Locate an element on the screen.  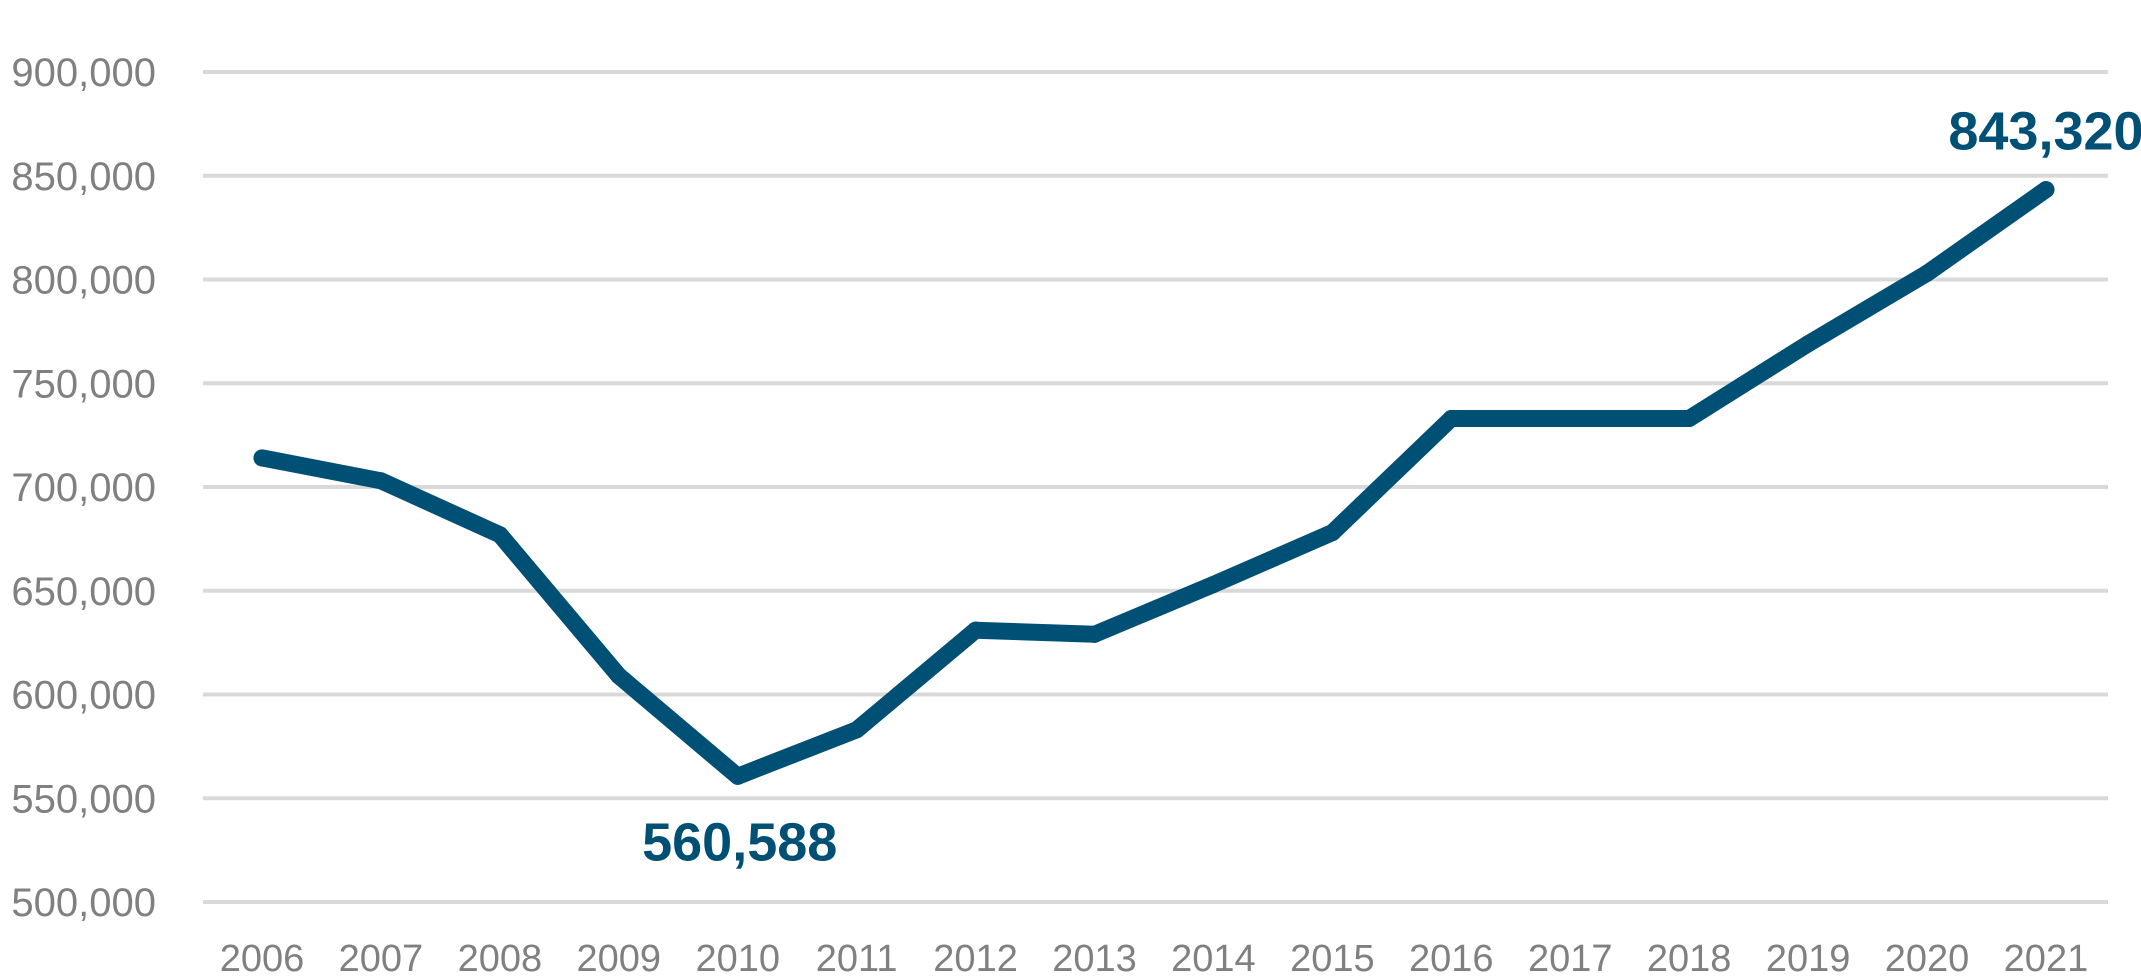
y-tick-label: 700,000 is located at coordinates (83, 488).